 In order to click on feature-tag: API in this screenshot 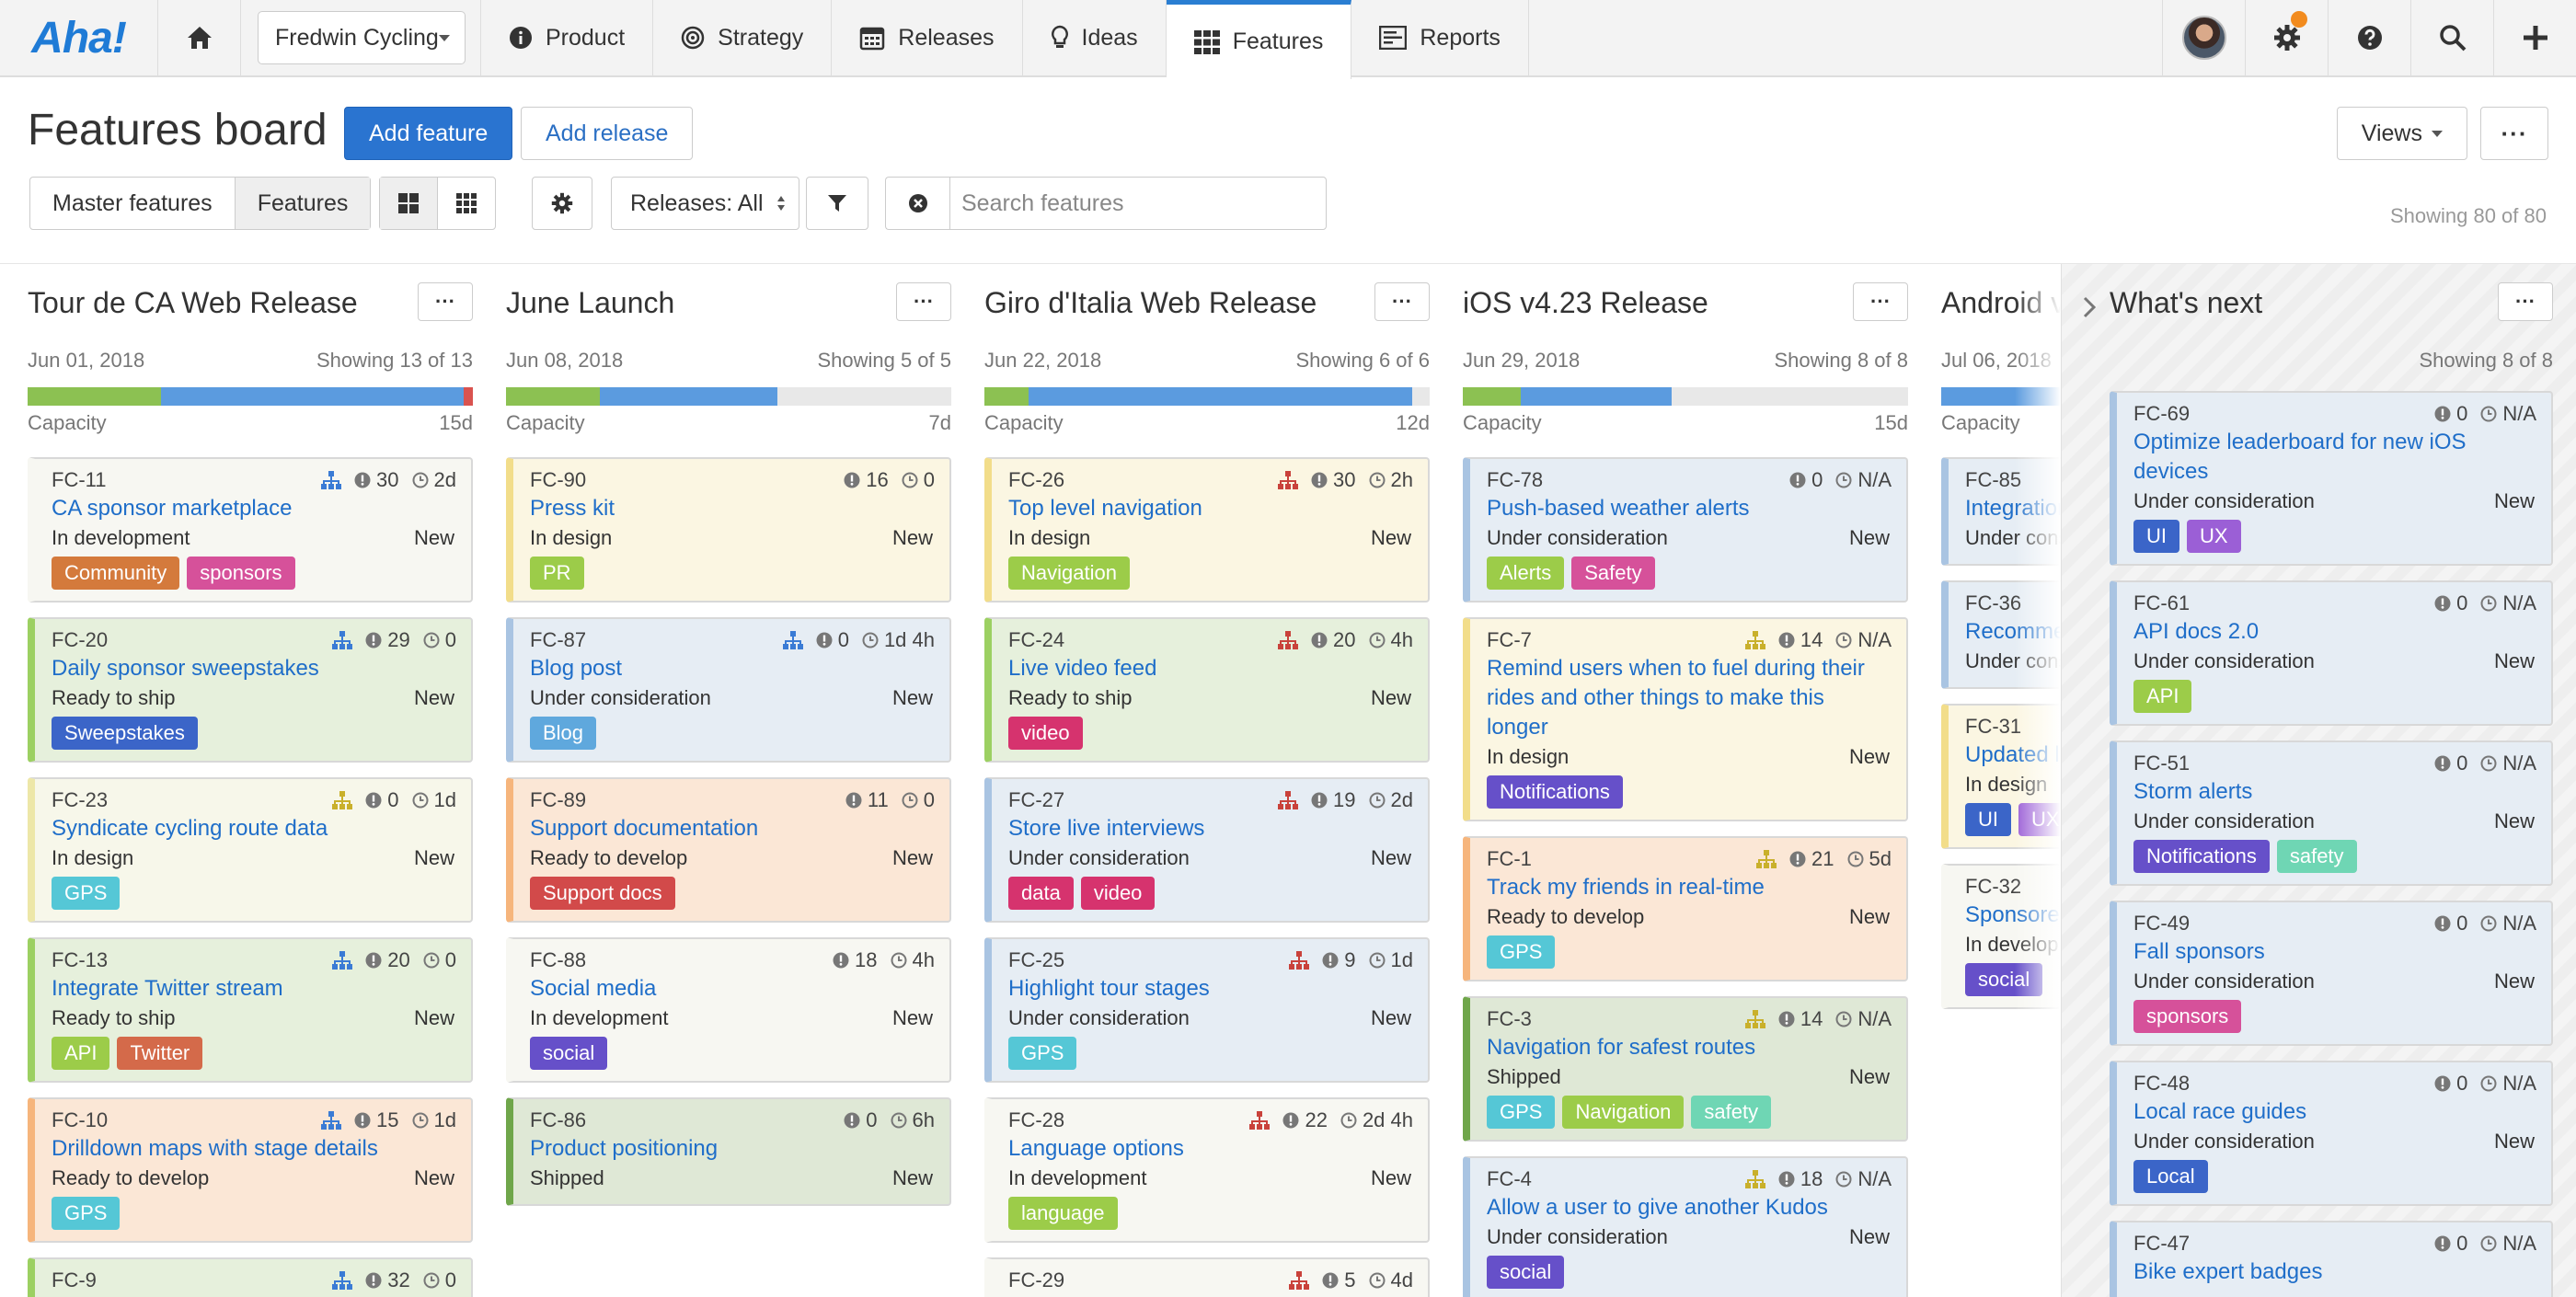, I will do `click(2162, 696)`.